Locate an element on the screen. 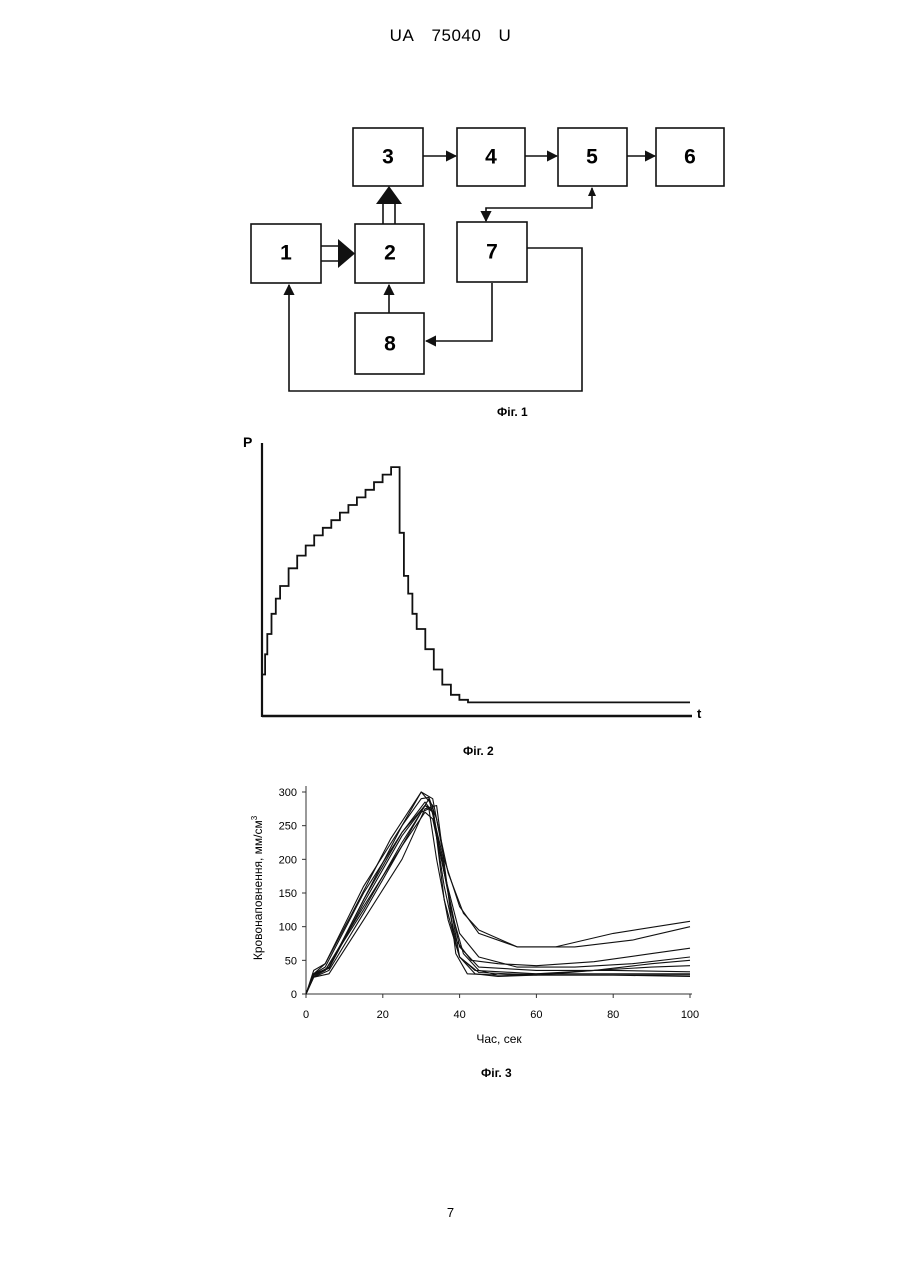  fig3-caption: Фіг. 3 is located at coordinates (496, 1073).